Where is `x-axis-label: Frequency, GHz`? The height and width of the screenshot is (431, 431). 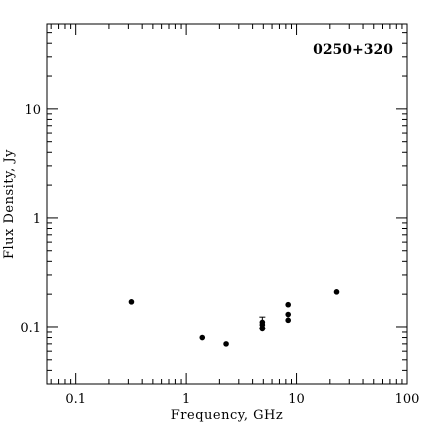 x-axis-label: Frequency, GHz is located at coordinates (227, 415).